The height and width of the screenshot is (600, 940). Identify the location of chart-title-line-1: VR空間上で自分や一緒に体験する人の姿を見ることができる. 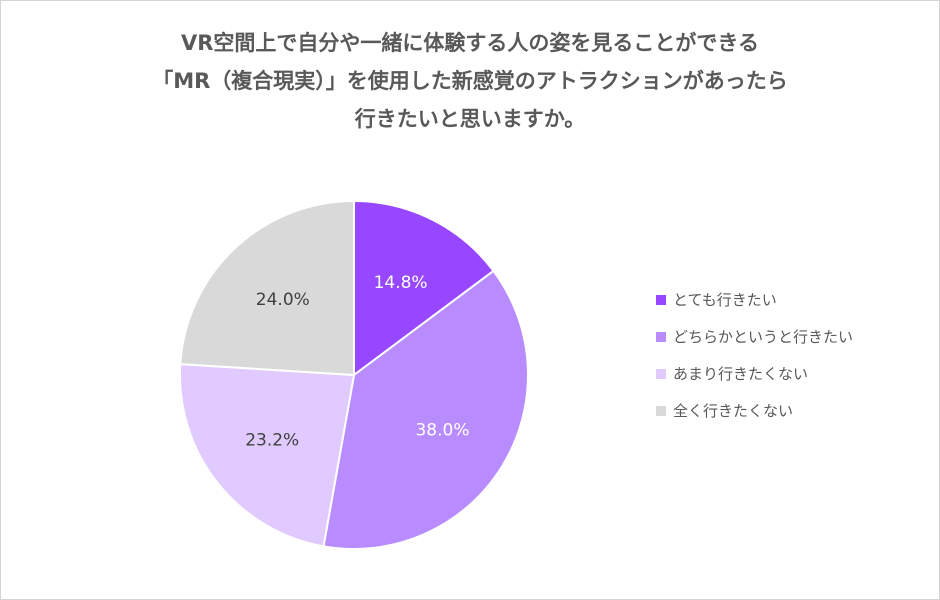
(469, 43).